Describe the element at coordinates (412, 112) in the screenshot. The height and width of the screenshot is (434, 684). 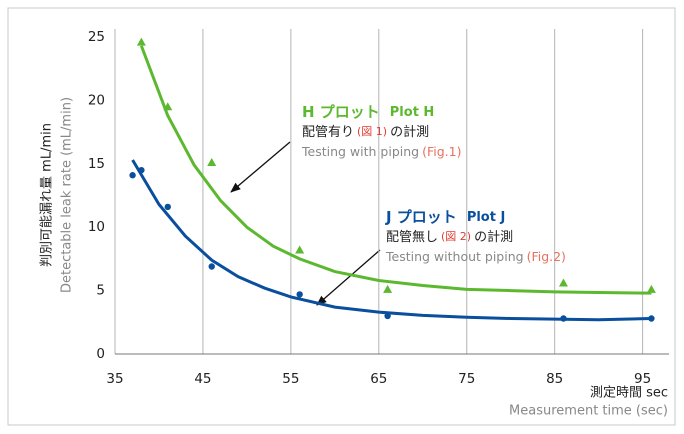
I see `annotation-part: Plot H` at that location.